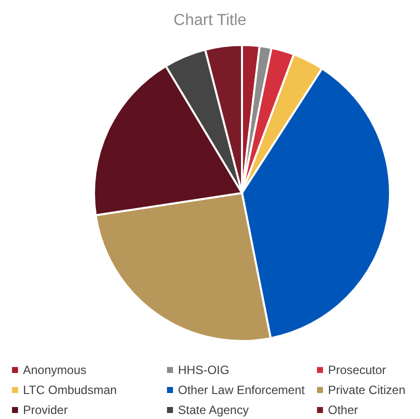 This screenshot has height=419, width=420. I want to click on legend-label: Other Law Enforcement, so click(241, 390).